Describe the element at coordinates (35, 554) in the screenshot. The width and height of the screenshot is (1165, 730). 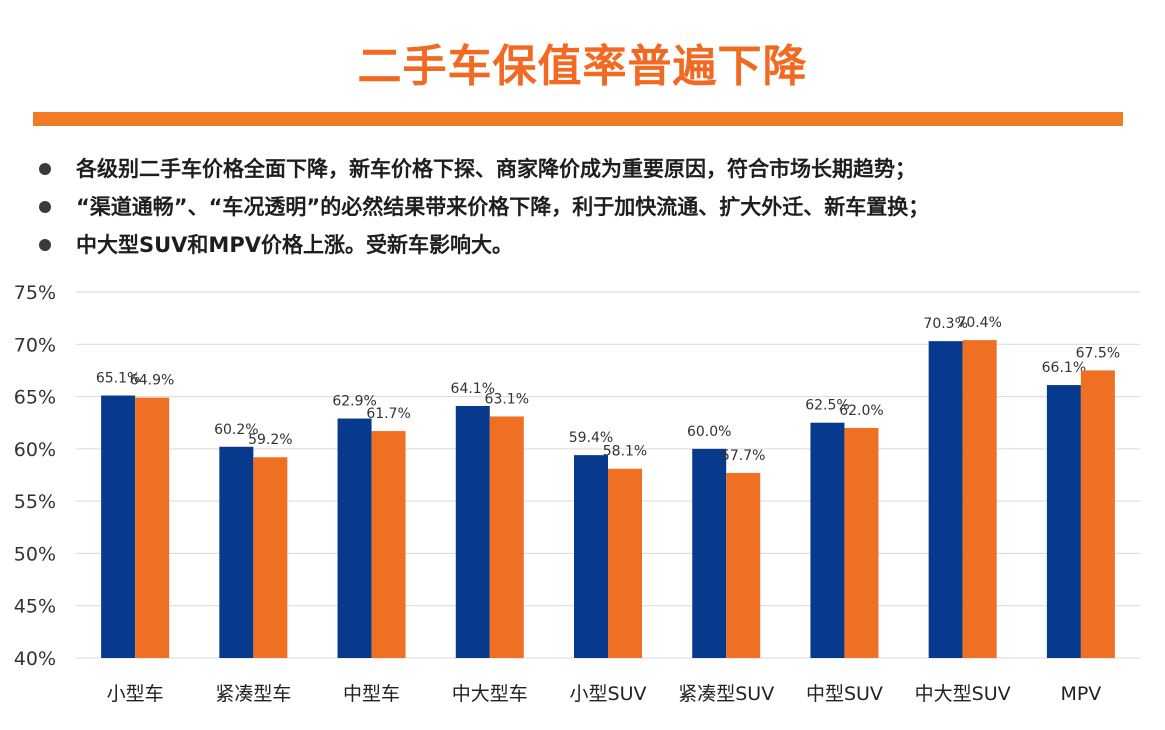
I see `y-tick-label: 50%` at that location.